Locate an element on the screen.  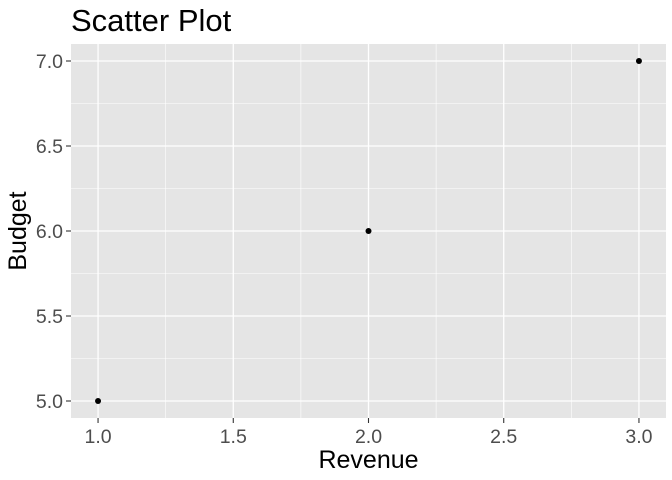
y-tick-label: 6.0 is located at coordinates (49, 232).